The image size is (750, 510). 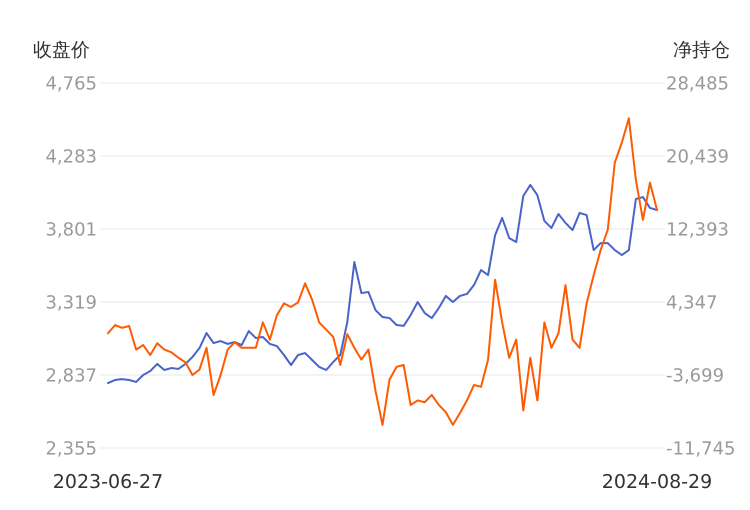 I want to click on x-tick-label: 2024-08-29, so click(x=657, y=482).